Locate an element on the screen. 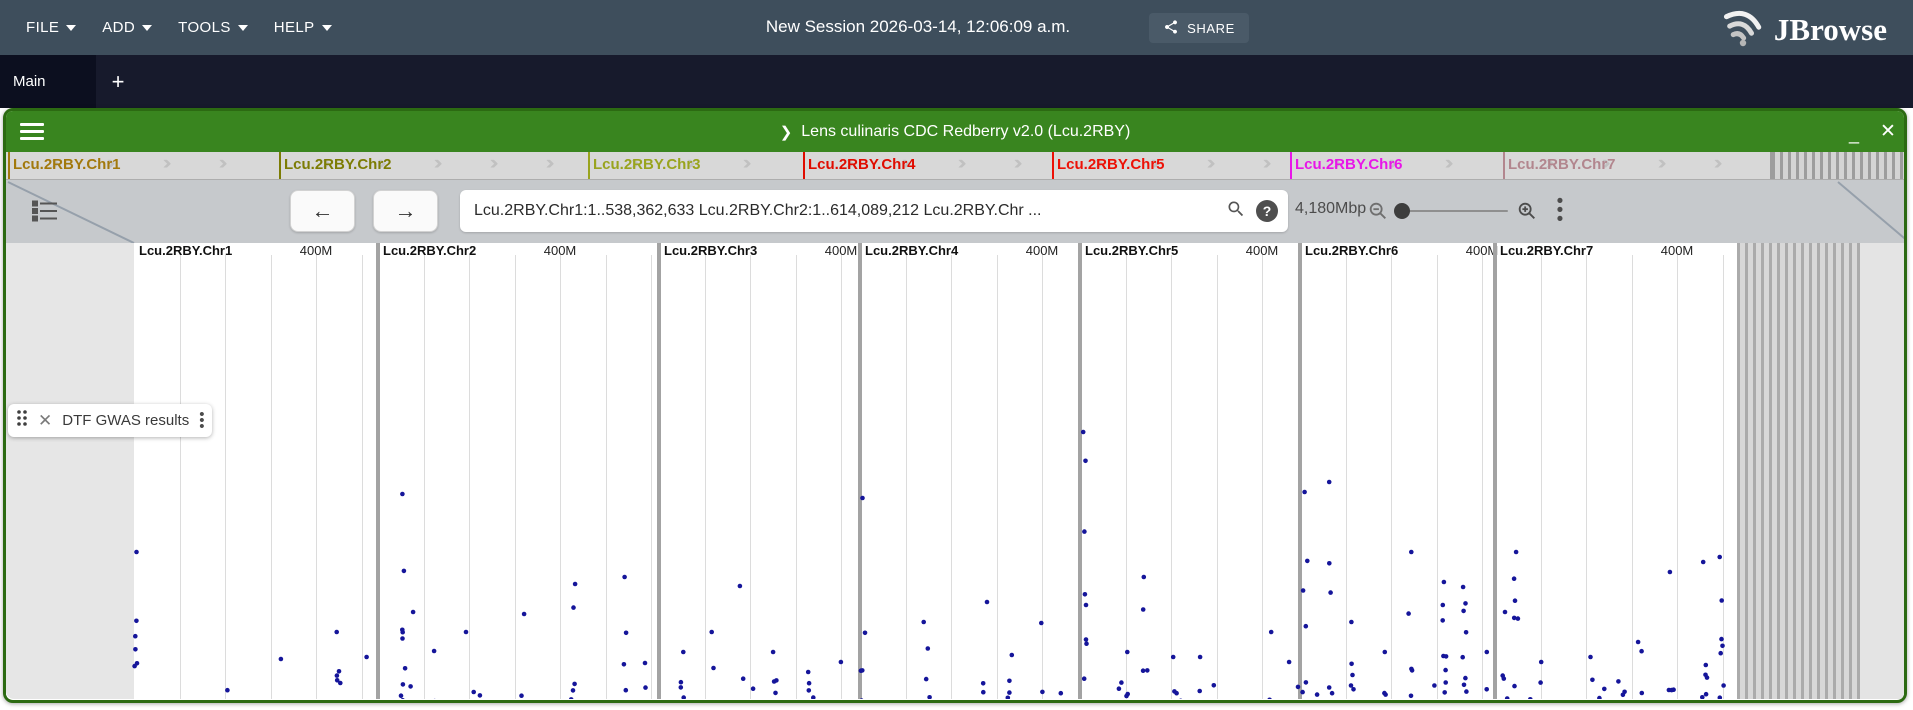  search-icon is located at coordinates (1236, 211).